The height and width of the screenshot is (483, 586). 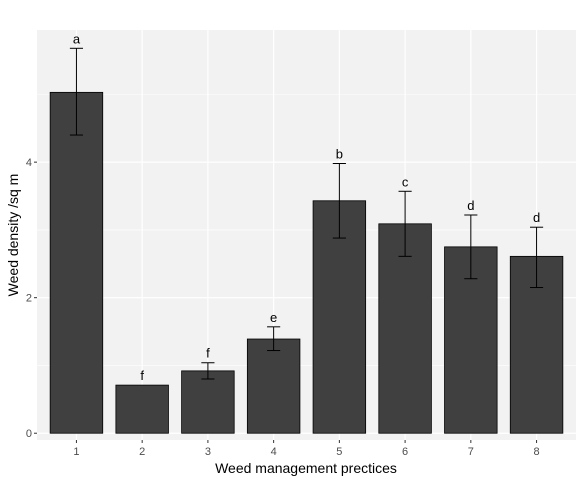 What do you see at coordinates (405, 452) in the screenshot?
I see `x-tick-label: 6` at bounding box center [405, 452].